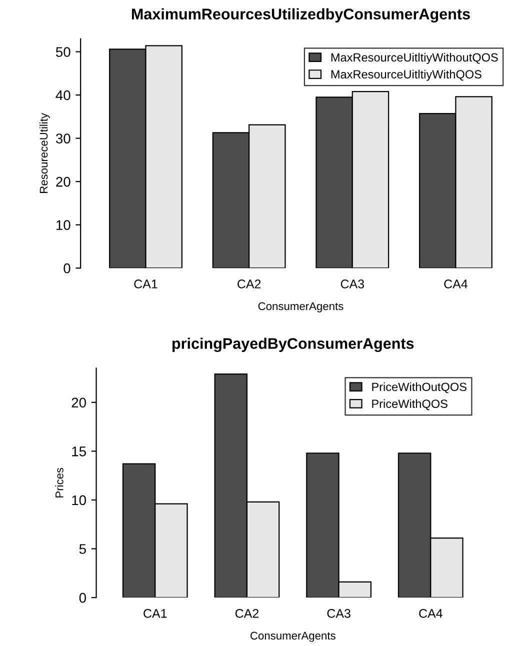 The width and height of the screenshot is (523, 646). What do you see at coordinates (63, 95) in the screenshot?
I see `y-tick-label: 40` at bounding box center [63, 95].